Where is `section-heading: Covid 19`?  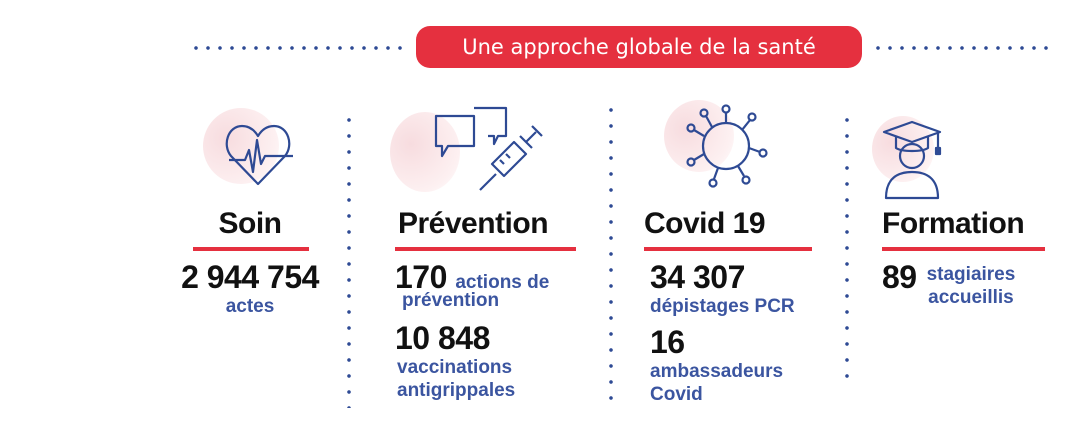
section-heading: Covid 19 is located at coordinates (705, 223).